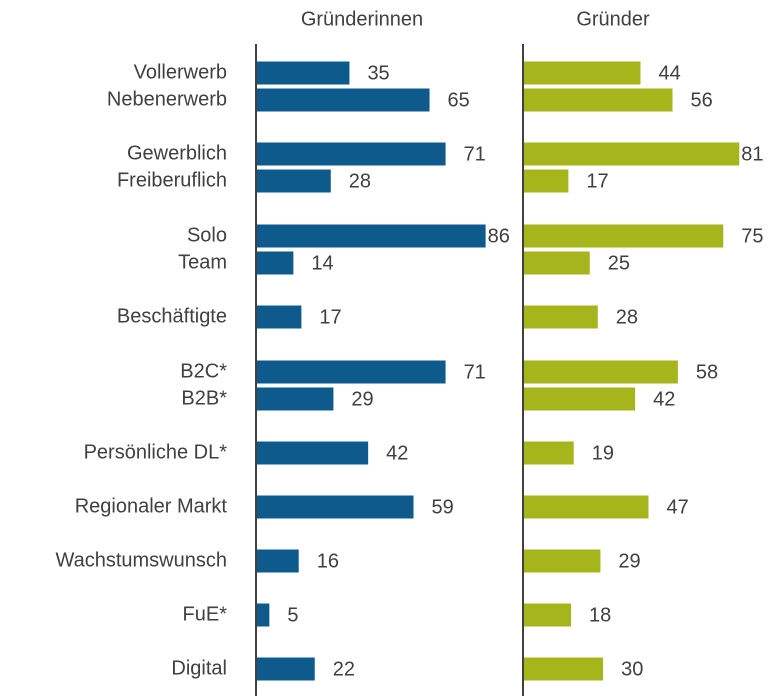 The height and width of the screenshot is (696, 779). Describe the element at coordinates (204, 398) in the screenshot. I see `category-label: B2B*` at that location.